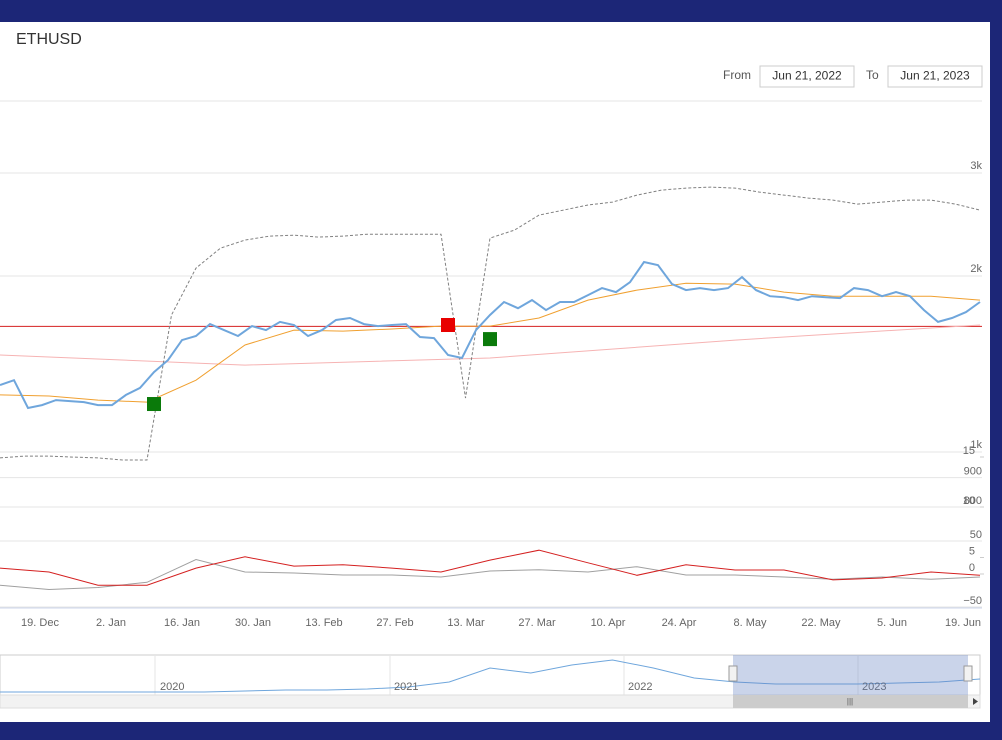 The height and width of the screenshot is (740, 1002). What do you see at coordinates (972, 568) in the screenshot?
I see `y2-tick-label: 0` at bounding box center [972, 568].